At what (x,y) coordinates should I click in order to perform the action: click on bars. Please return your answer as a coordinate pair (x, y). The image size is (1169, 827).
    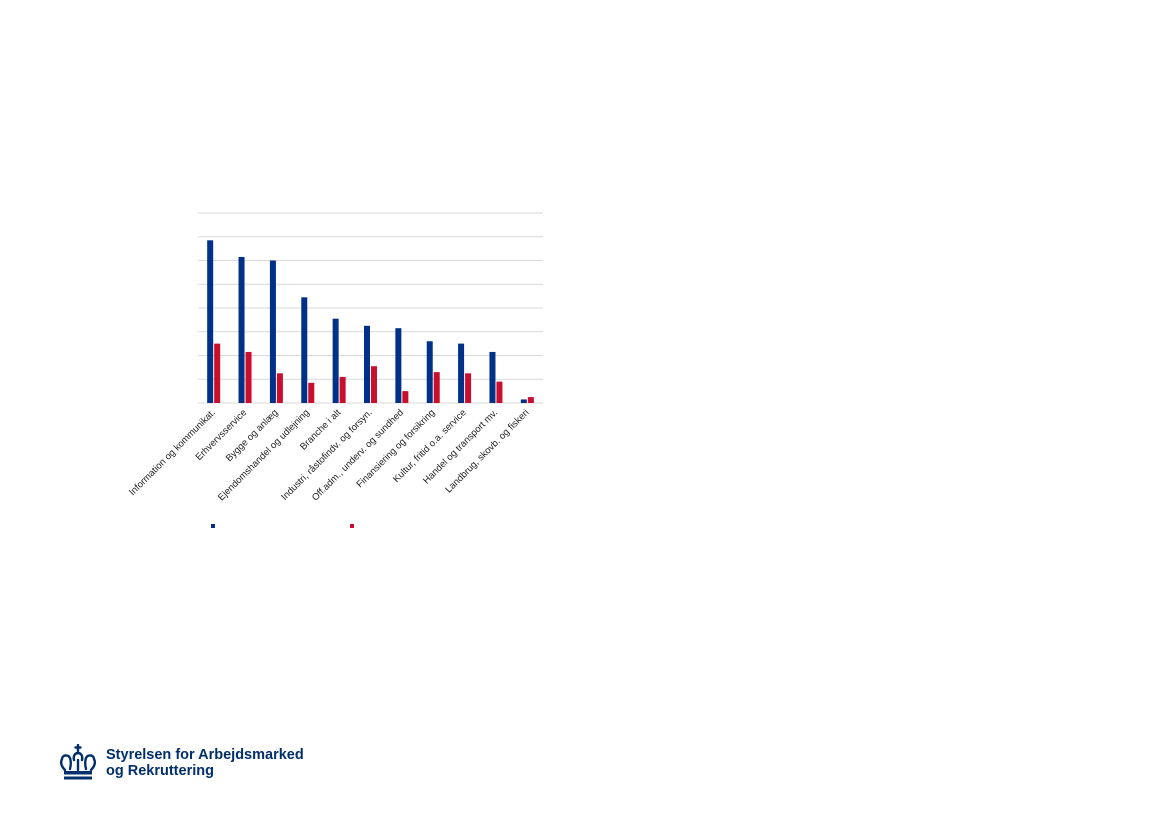
    Looking at the image, I should click on (370, 321).